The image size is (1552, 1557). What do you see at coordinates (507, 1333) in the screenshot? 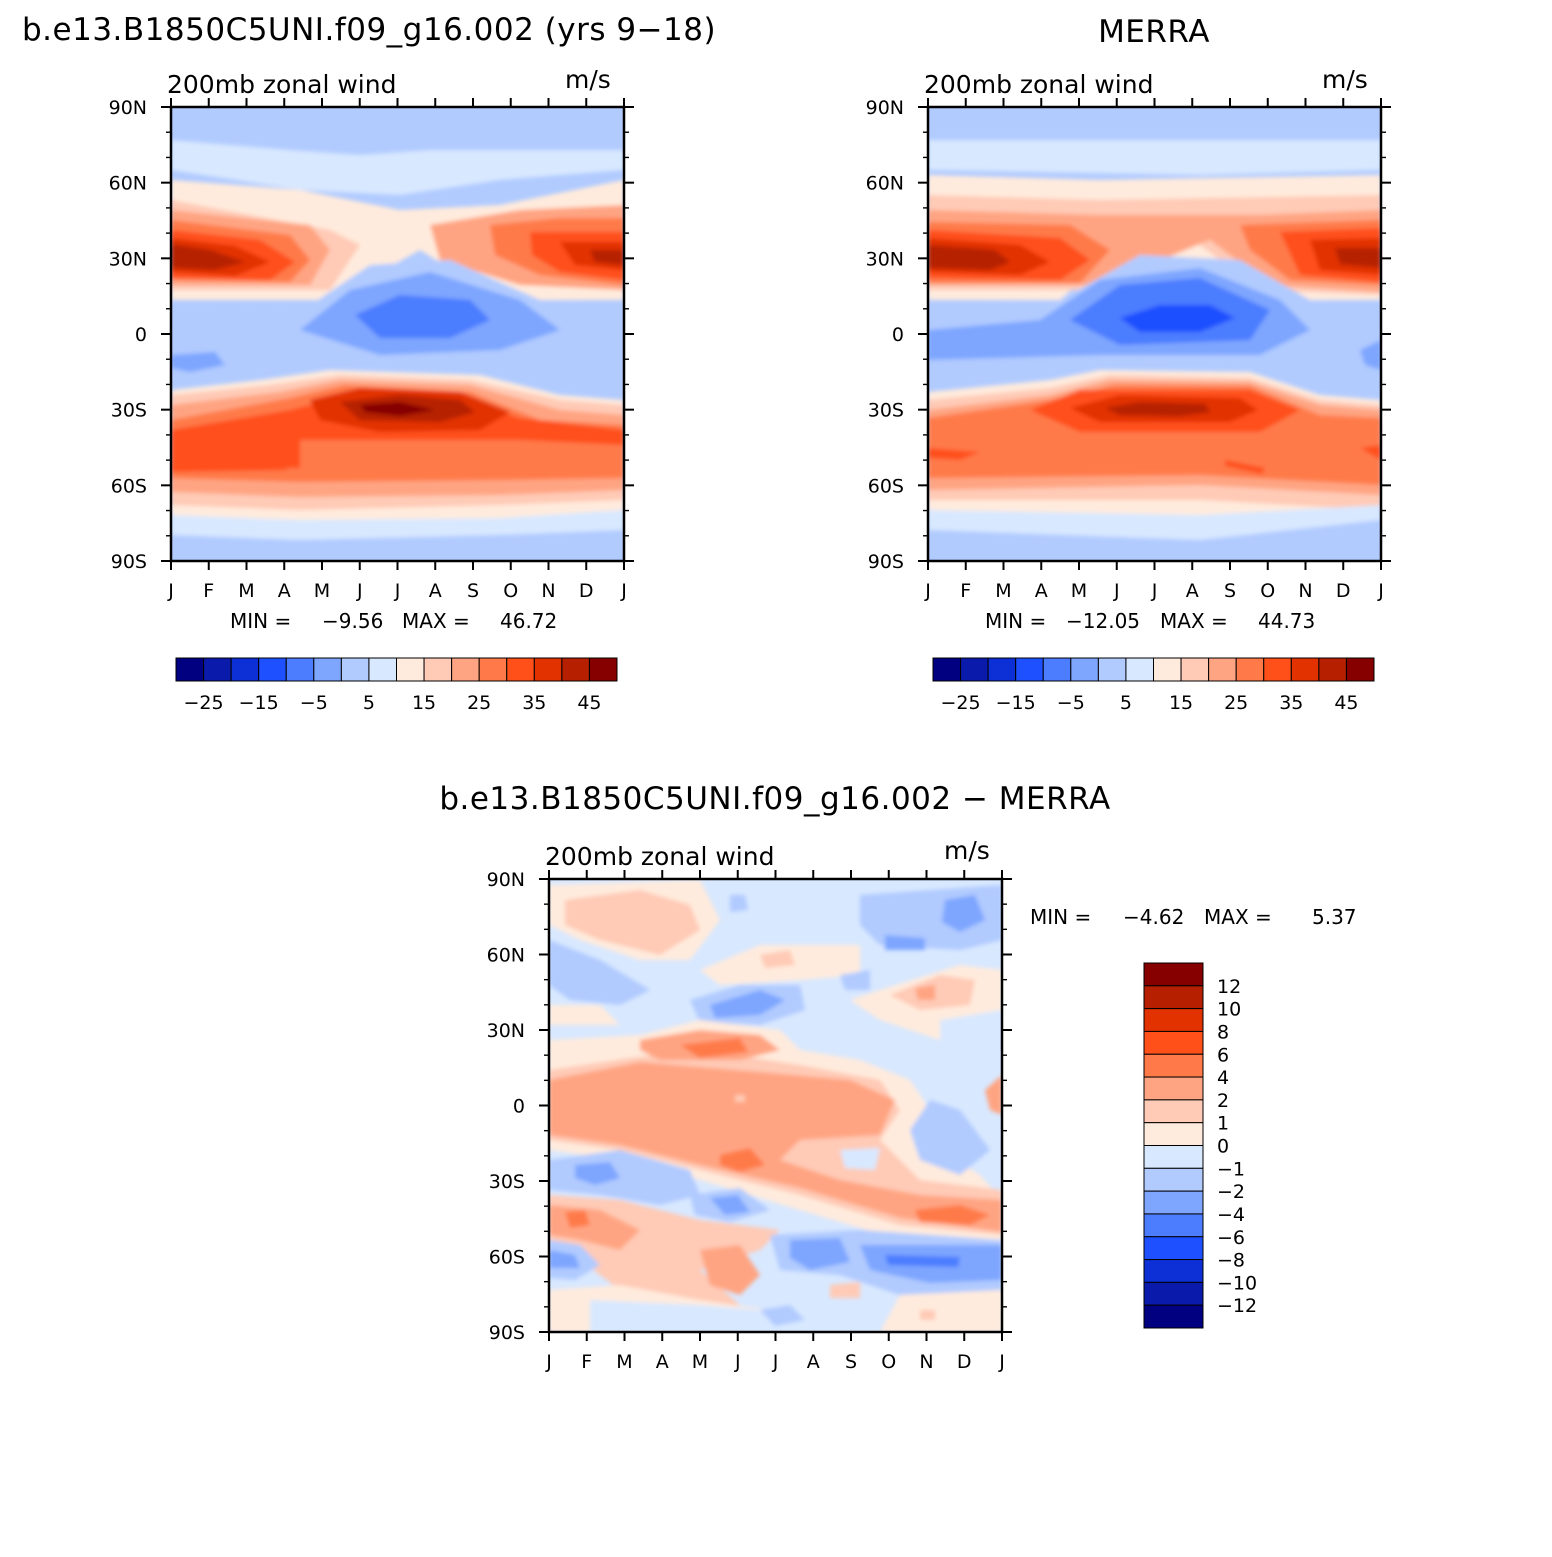
I see `panel-c-ytick-label: 90S` at bounding box center [507, 1333].